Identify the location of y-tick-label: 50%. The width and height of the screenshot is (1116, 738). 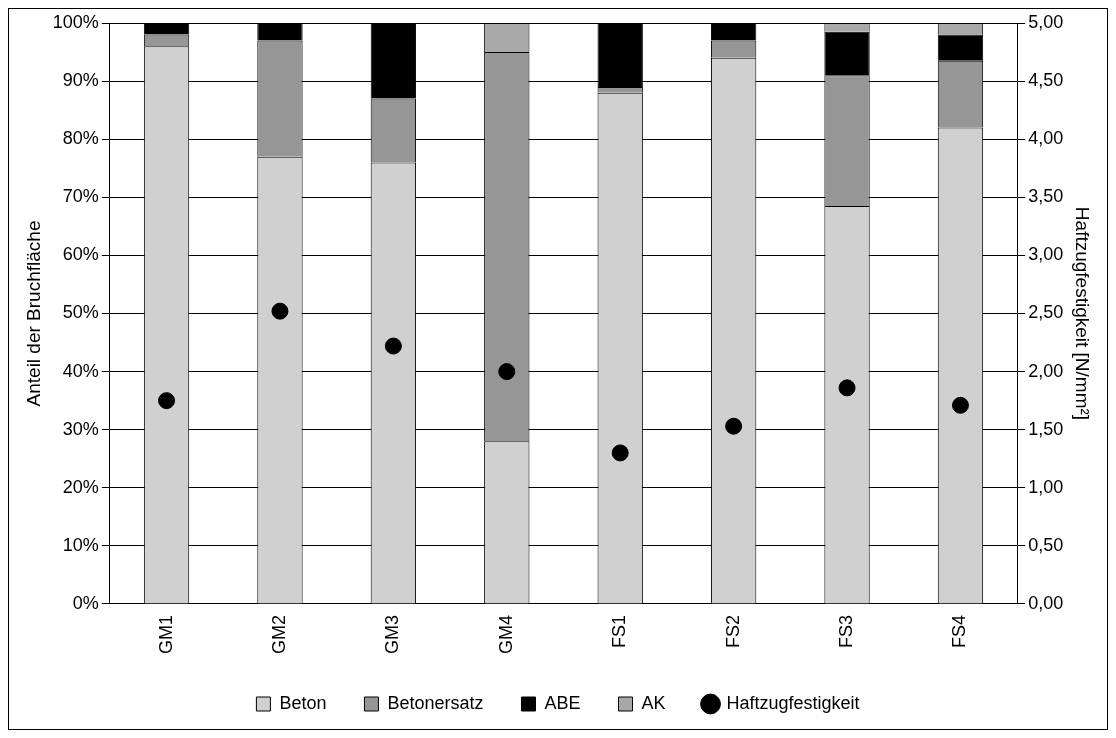
(80, 312).